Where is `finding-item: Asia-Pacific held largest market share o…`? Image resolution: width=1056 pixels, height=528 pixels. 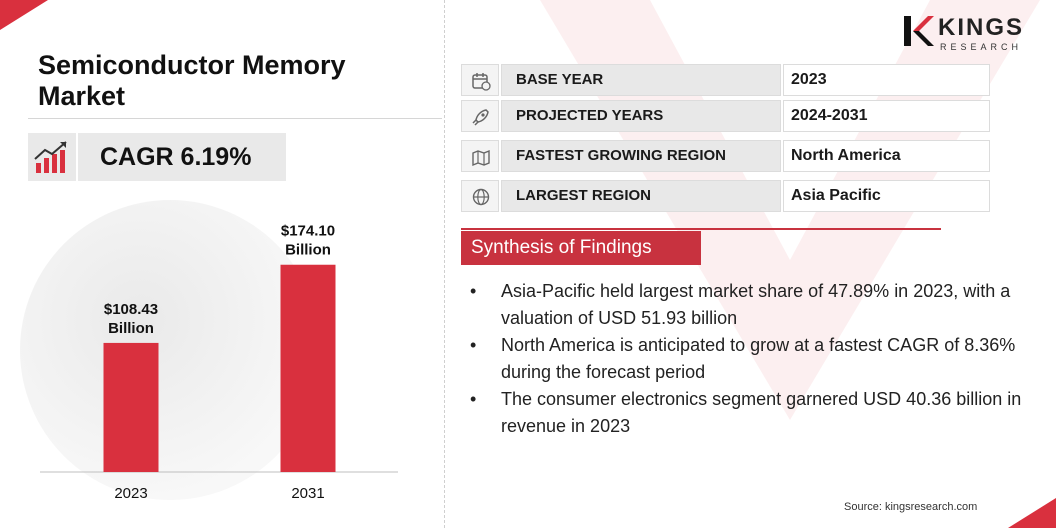
finding-item: Asia-Pacific held largest market share o… is located at coordinates (755, 305).